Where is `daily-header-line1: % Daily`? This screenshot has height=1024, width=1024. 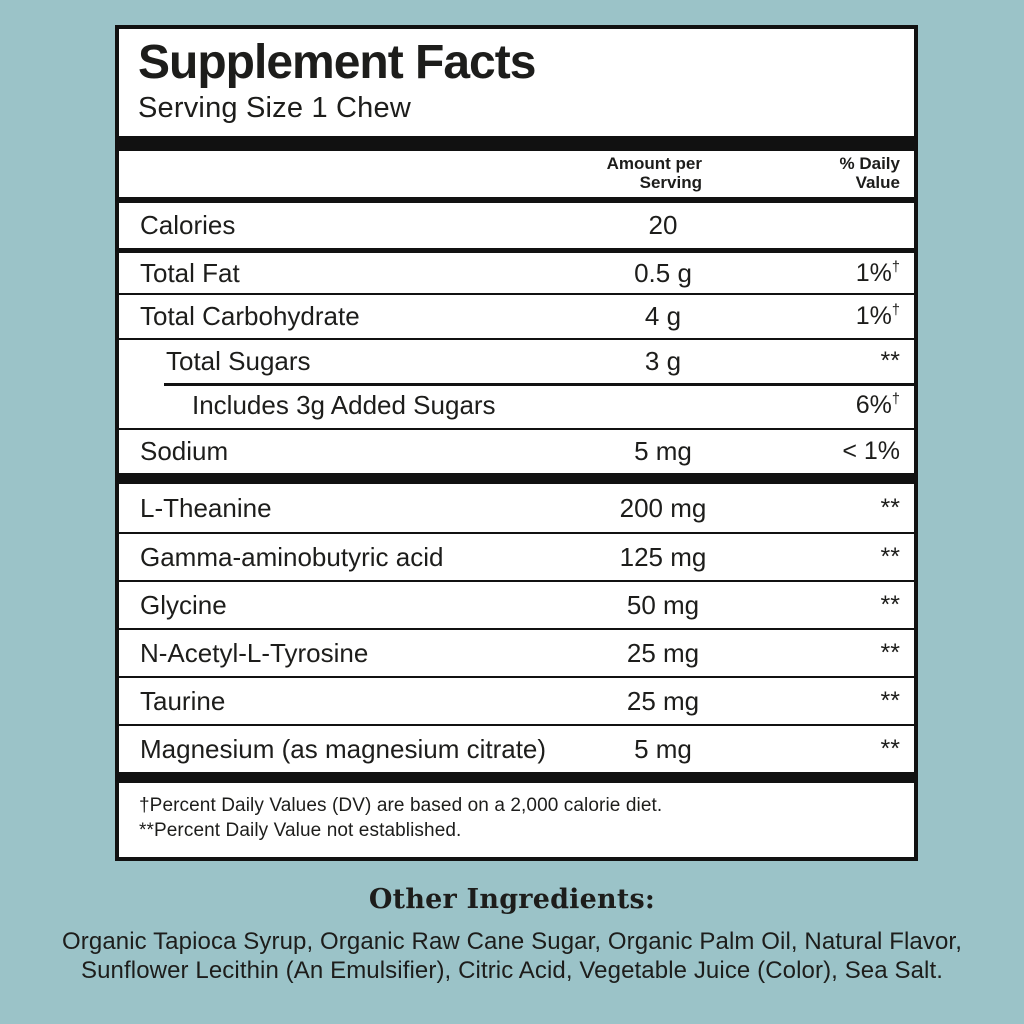
daily-header-line1: % Daily is located at coordinates (869, 164).